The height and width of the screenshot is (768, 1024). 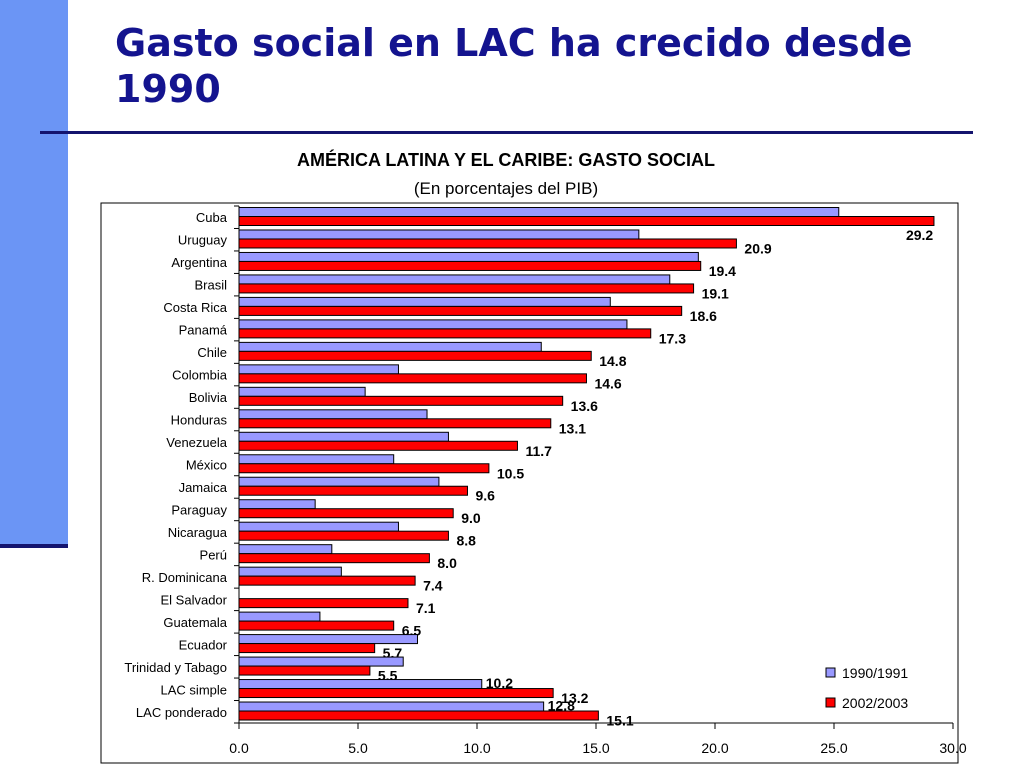 I want to click on data-label-2002: 19.1, so click(x=715, y=293).